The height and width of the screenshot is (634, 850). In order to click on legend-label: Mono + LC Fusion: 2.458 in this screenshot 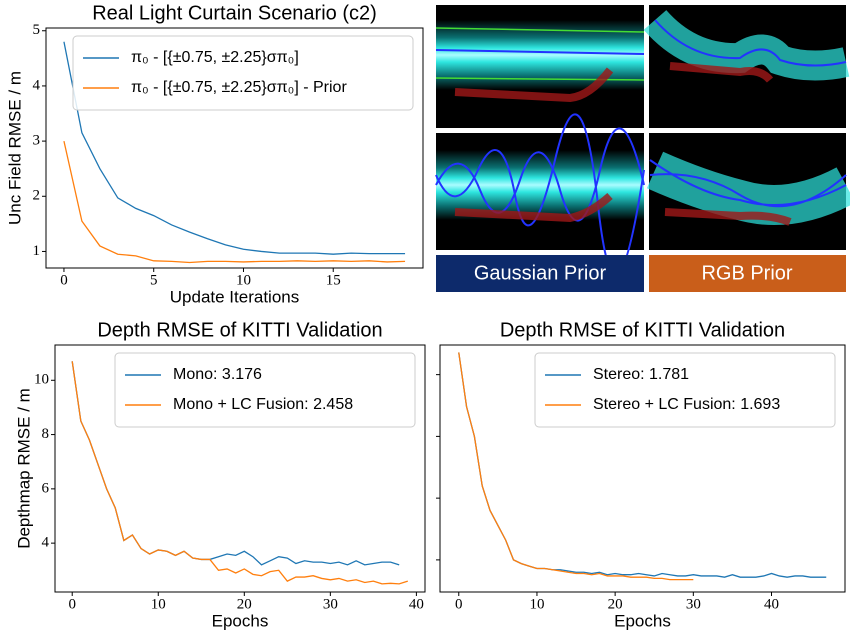, I will do `click(263, 404)`.